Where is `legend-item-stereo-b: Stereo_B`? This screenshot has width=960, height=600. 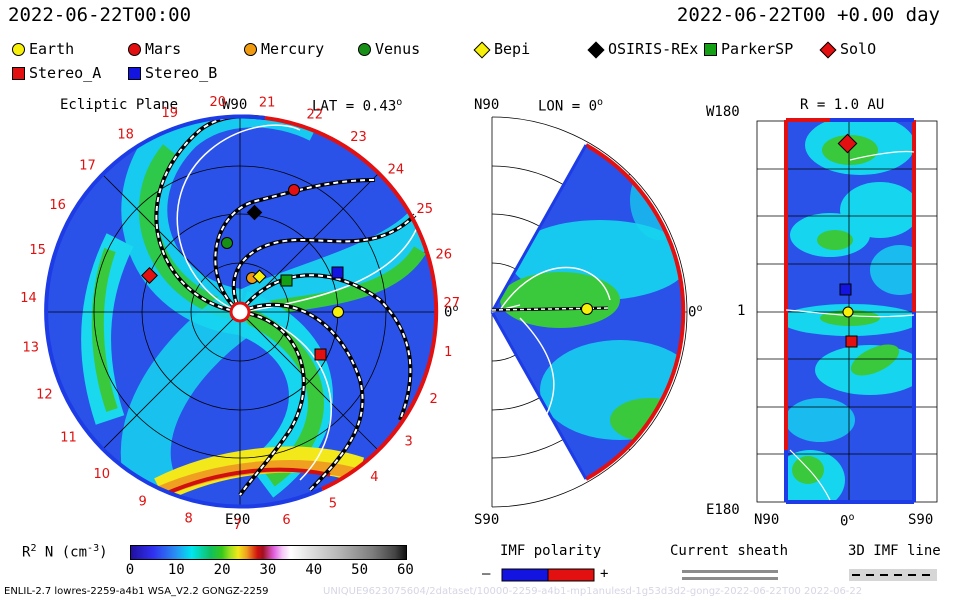
legend-item-stereo-b: Stereo_B is located at coordinates (172, 73).